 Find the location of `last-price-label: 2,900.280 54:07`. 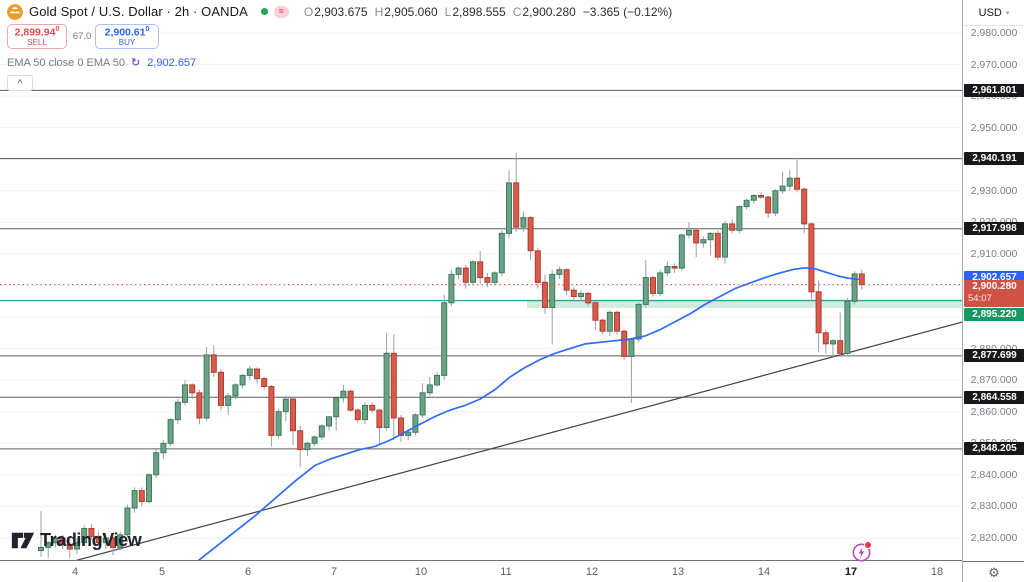

last-price-label: 2,900.280 54:07 is located at coordinates (994, 293).